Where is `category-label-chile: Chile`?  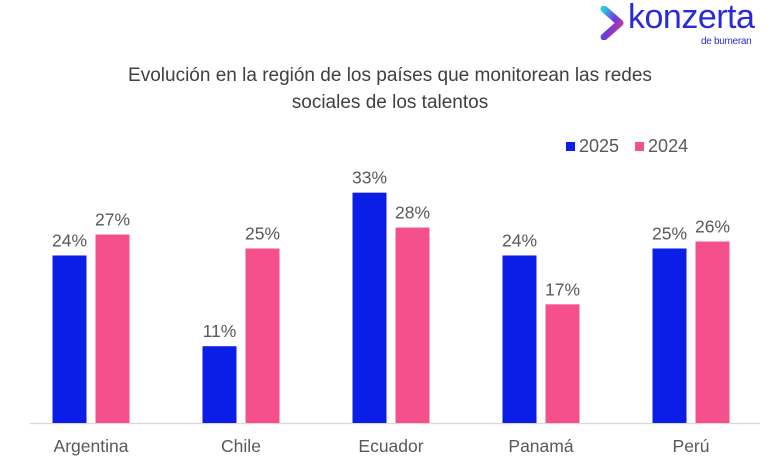
category-label-chile: Chile is located at coordinates (241, 446).